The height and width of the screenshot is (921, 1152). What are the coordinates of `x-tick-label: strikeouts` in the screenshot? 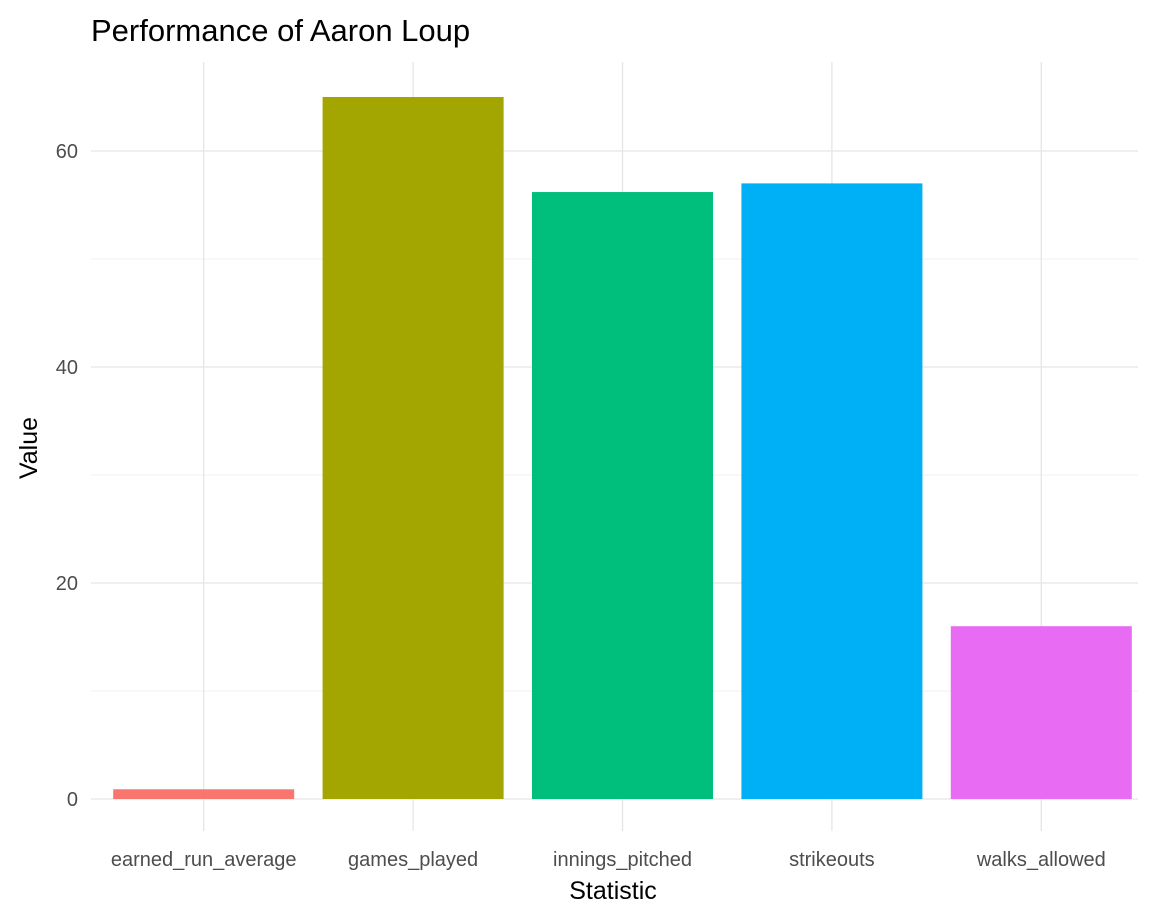 It's located at (832, 860).